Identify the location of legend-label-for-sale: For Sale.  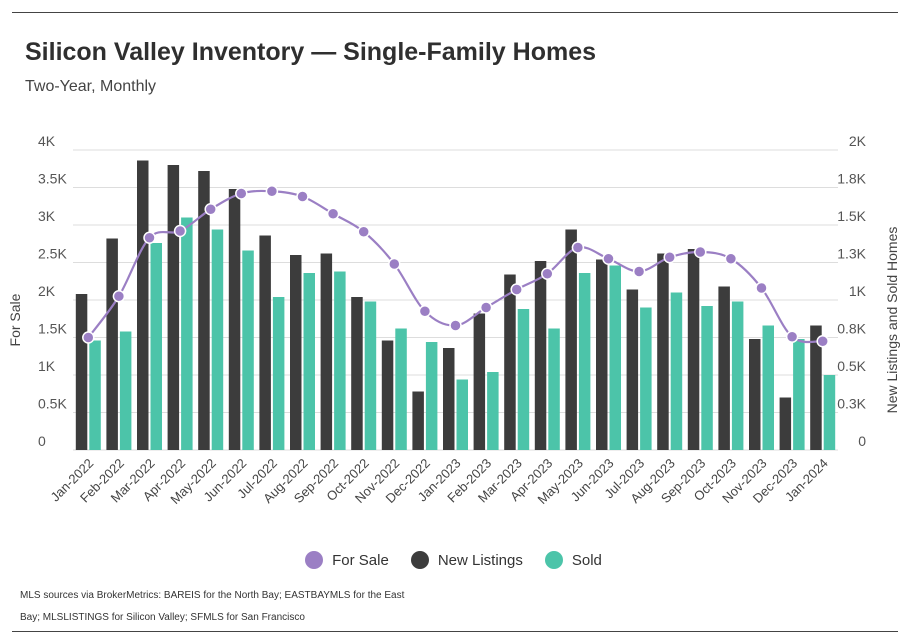
(360, 560).